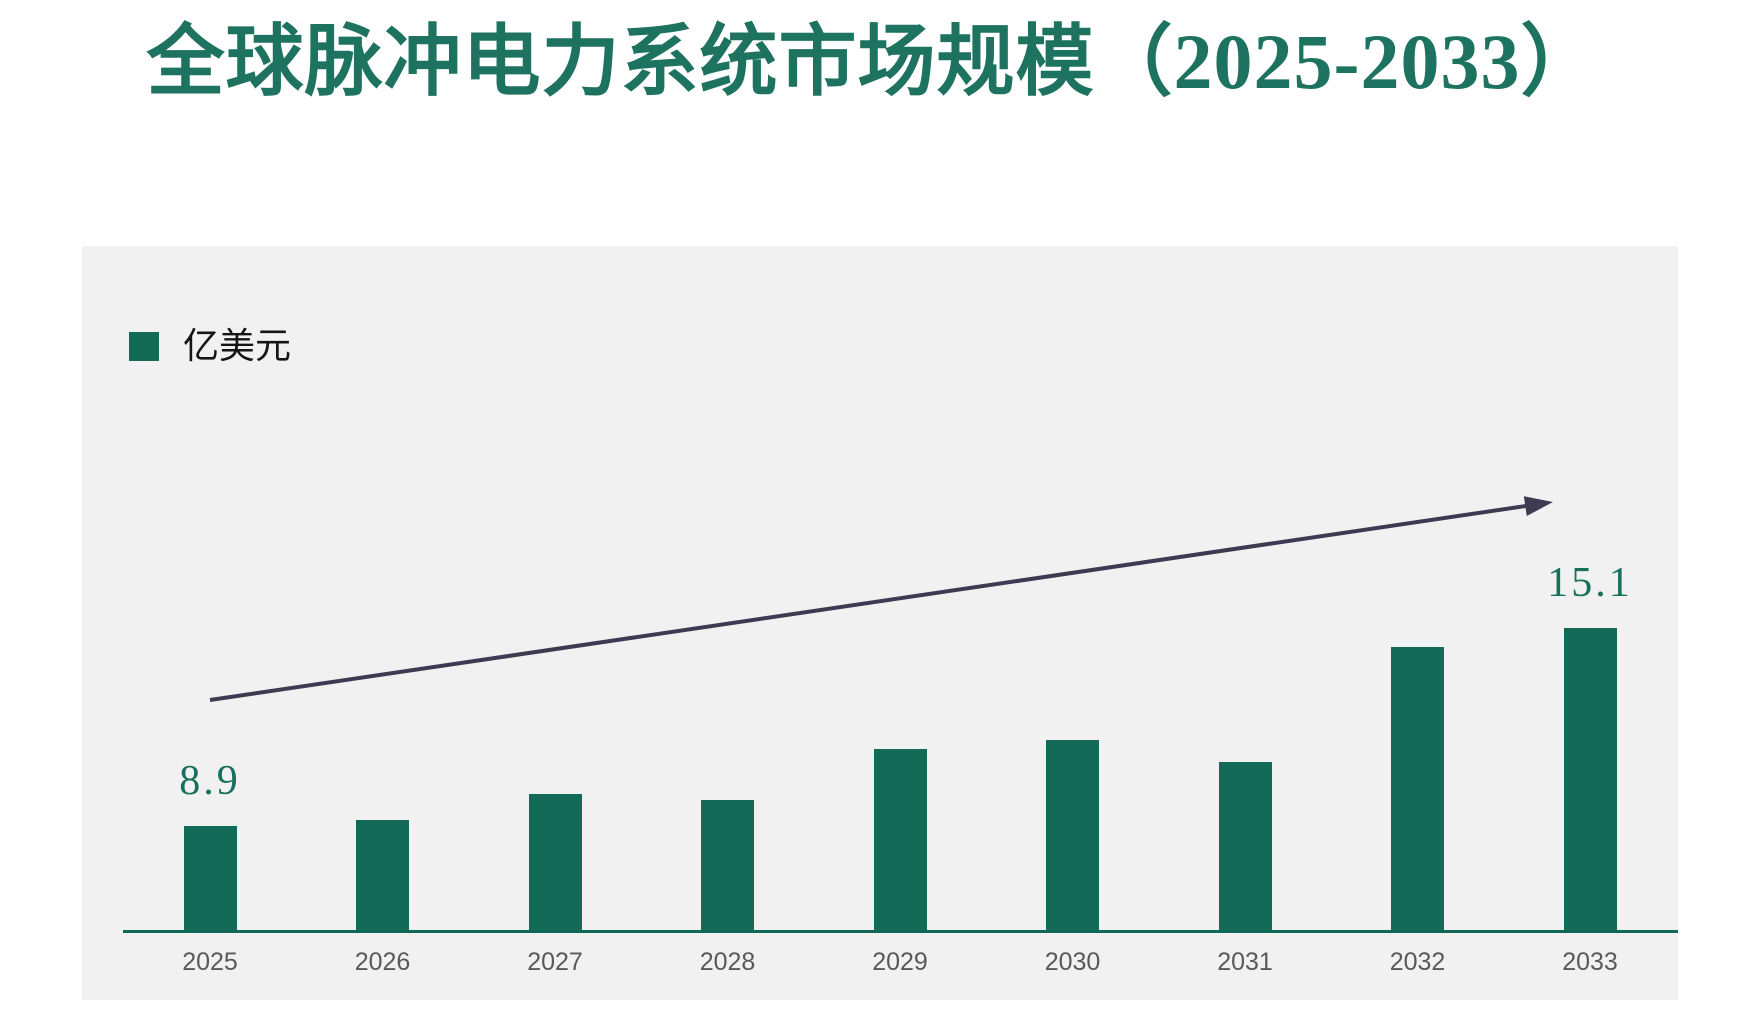 The height and width of the screenshot is (1021, 1746). What do you see at coordinates (555, 962) in the screenshot?
I see `x-axis-label-2027: 2027` at bounding box center [555, 962].